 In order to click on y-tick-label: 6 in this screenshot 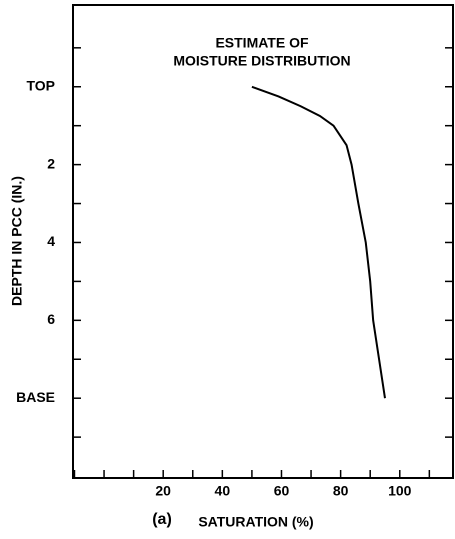, I will do `click(51, 319)`.